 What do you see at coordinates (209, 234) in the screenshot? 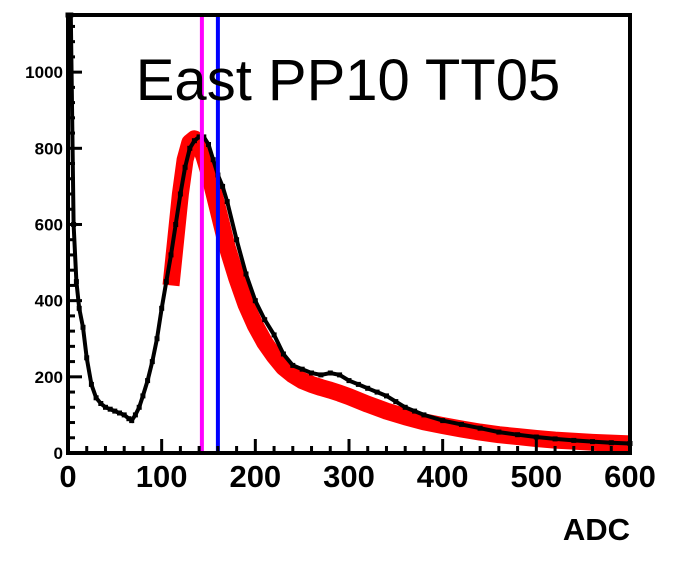
I see `vertical-lines-layer` at bounding box center [209, 234].